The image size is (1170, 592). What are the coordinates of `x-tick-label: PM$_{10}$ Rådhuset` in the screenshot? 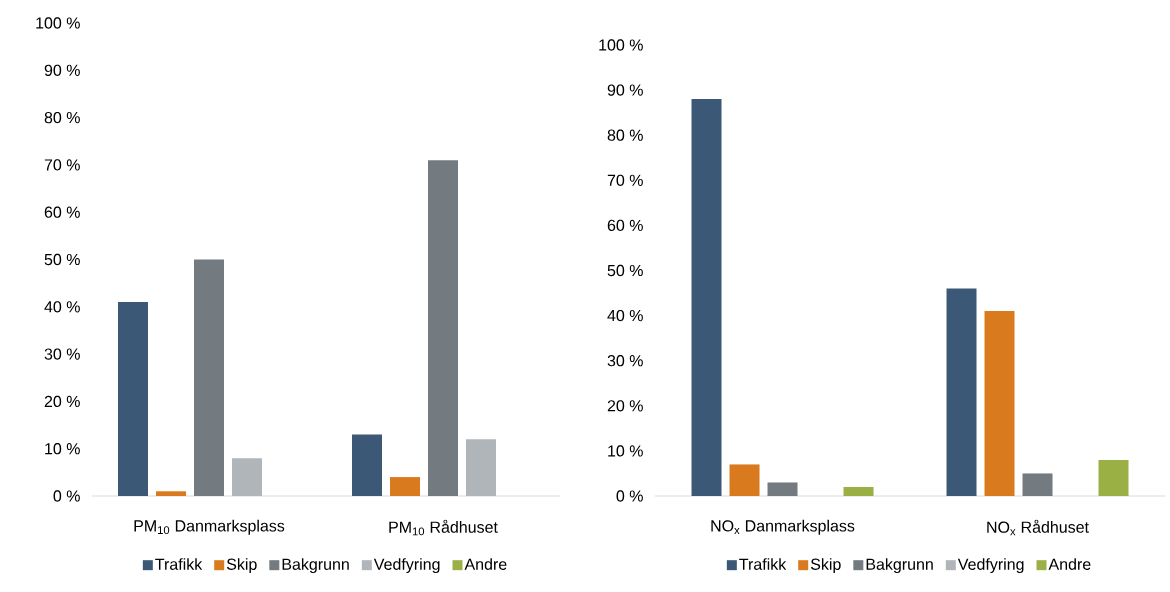 It's located at (443, 527).